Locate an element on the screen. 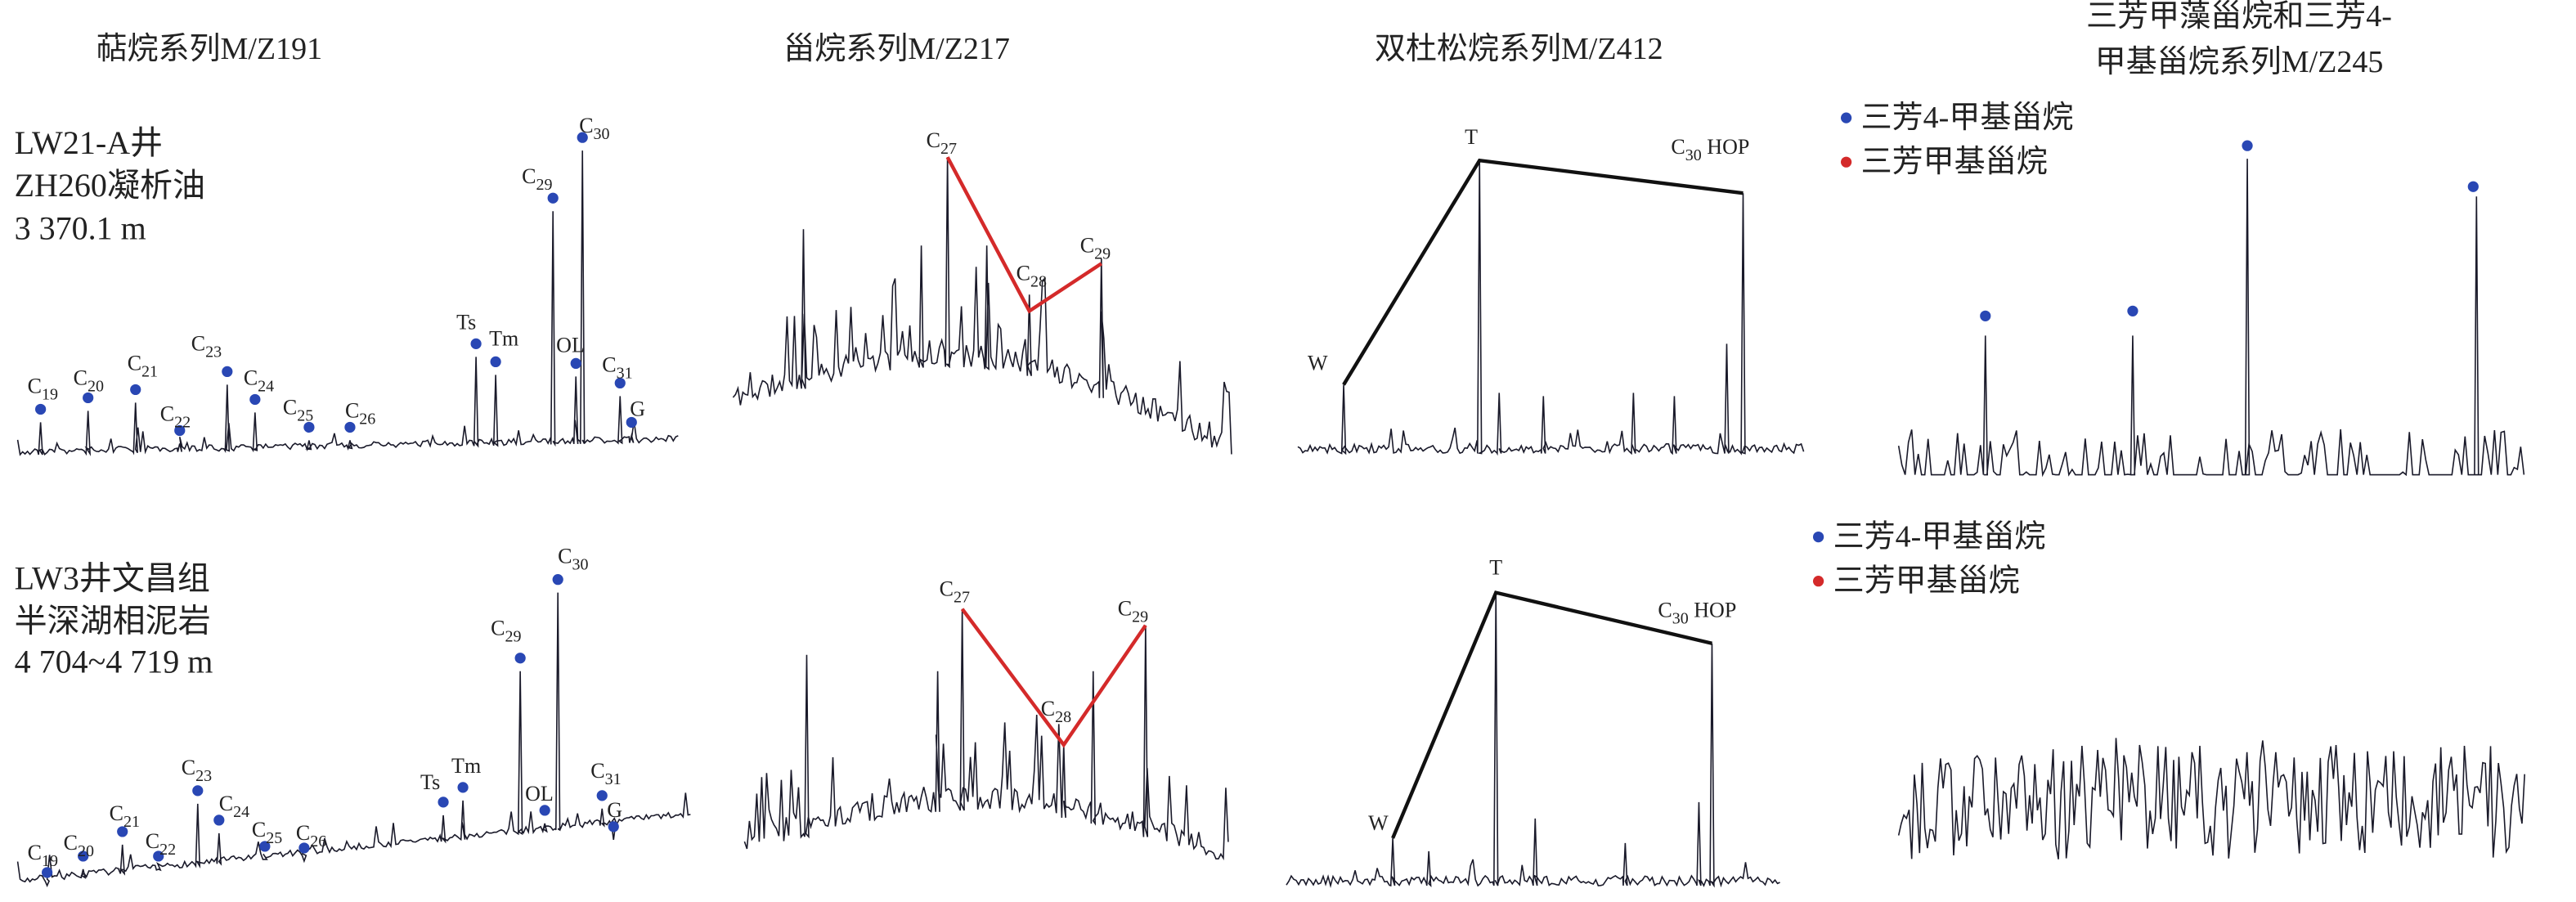  peak-label: C30 is located at coordinates (573, 559).